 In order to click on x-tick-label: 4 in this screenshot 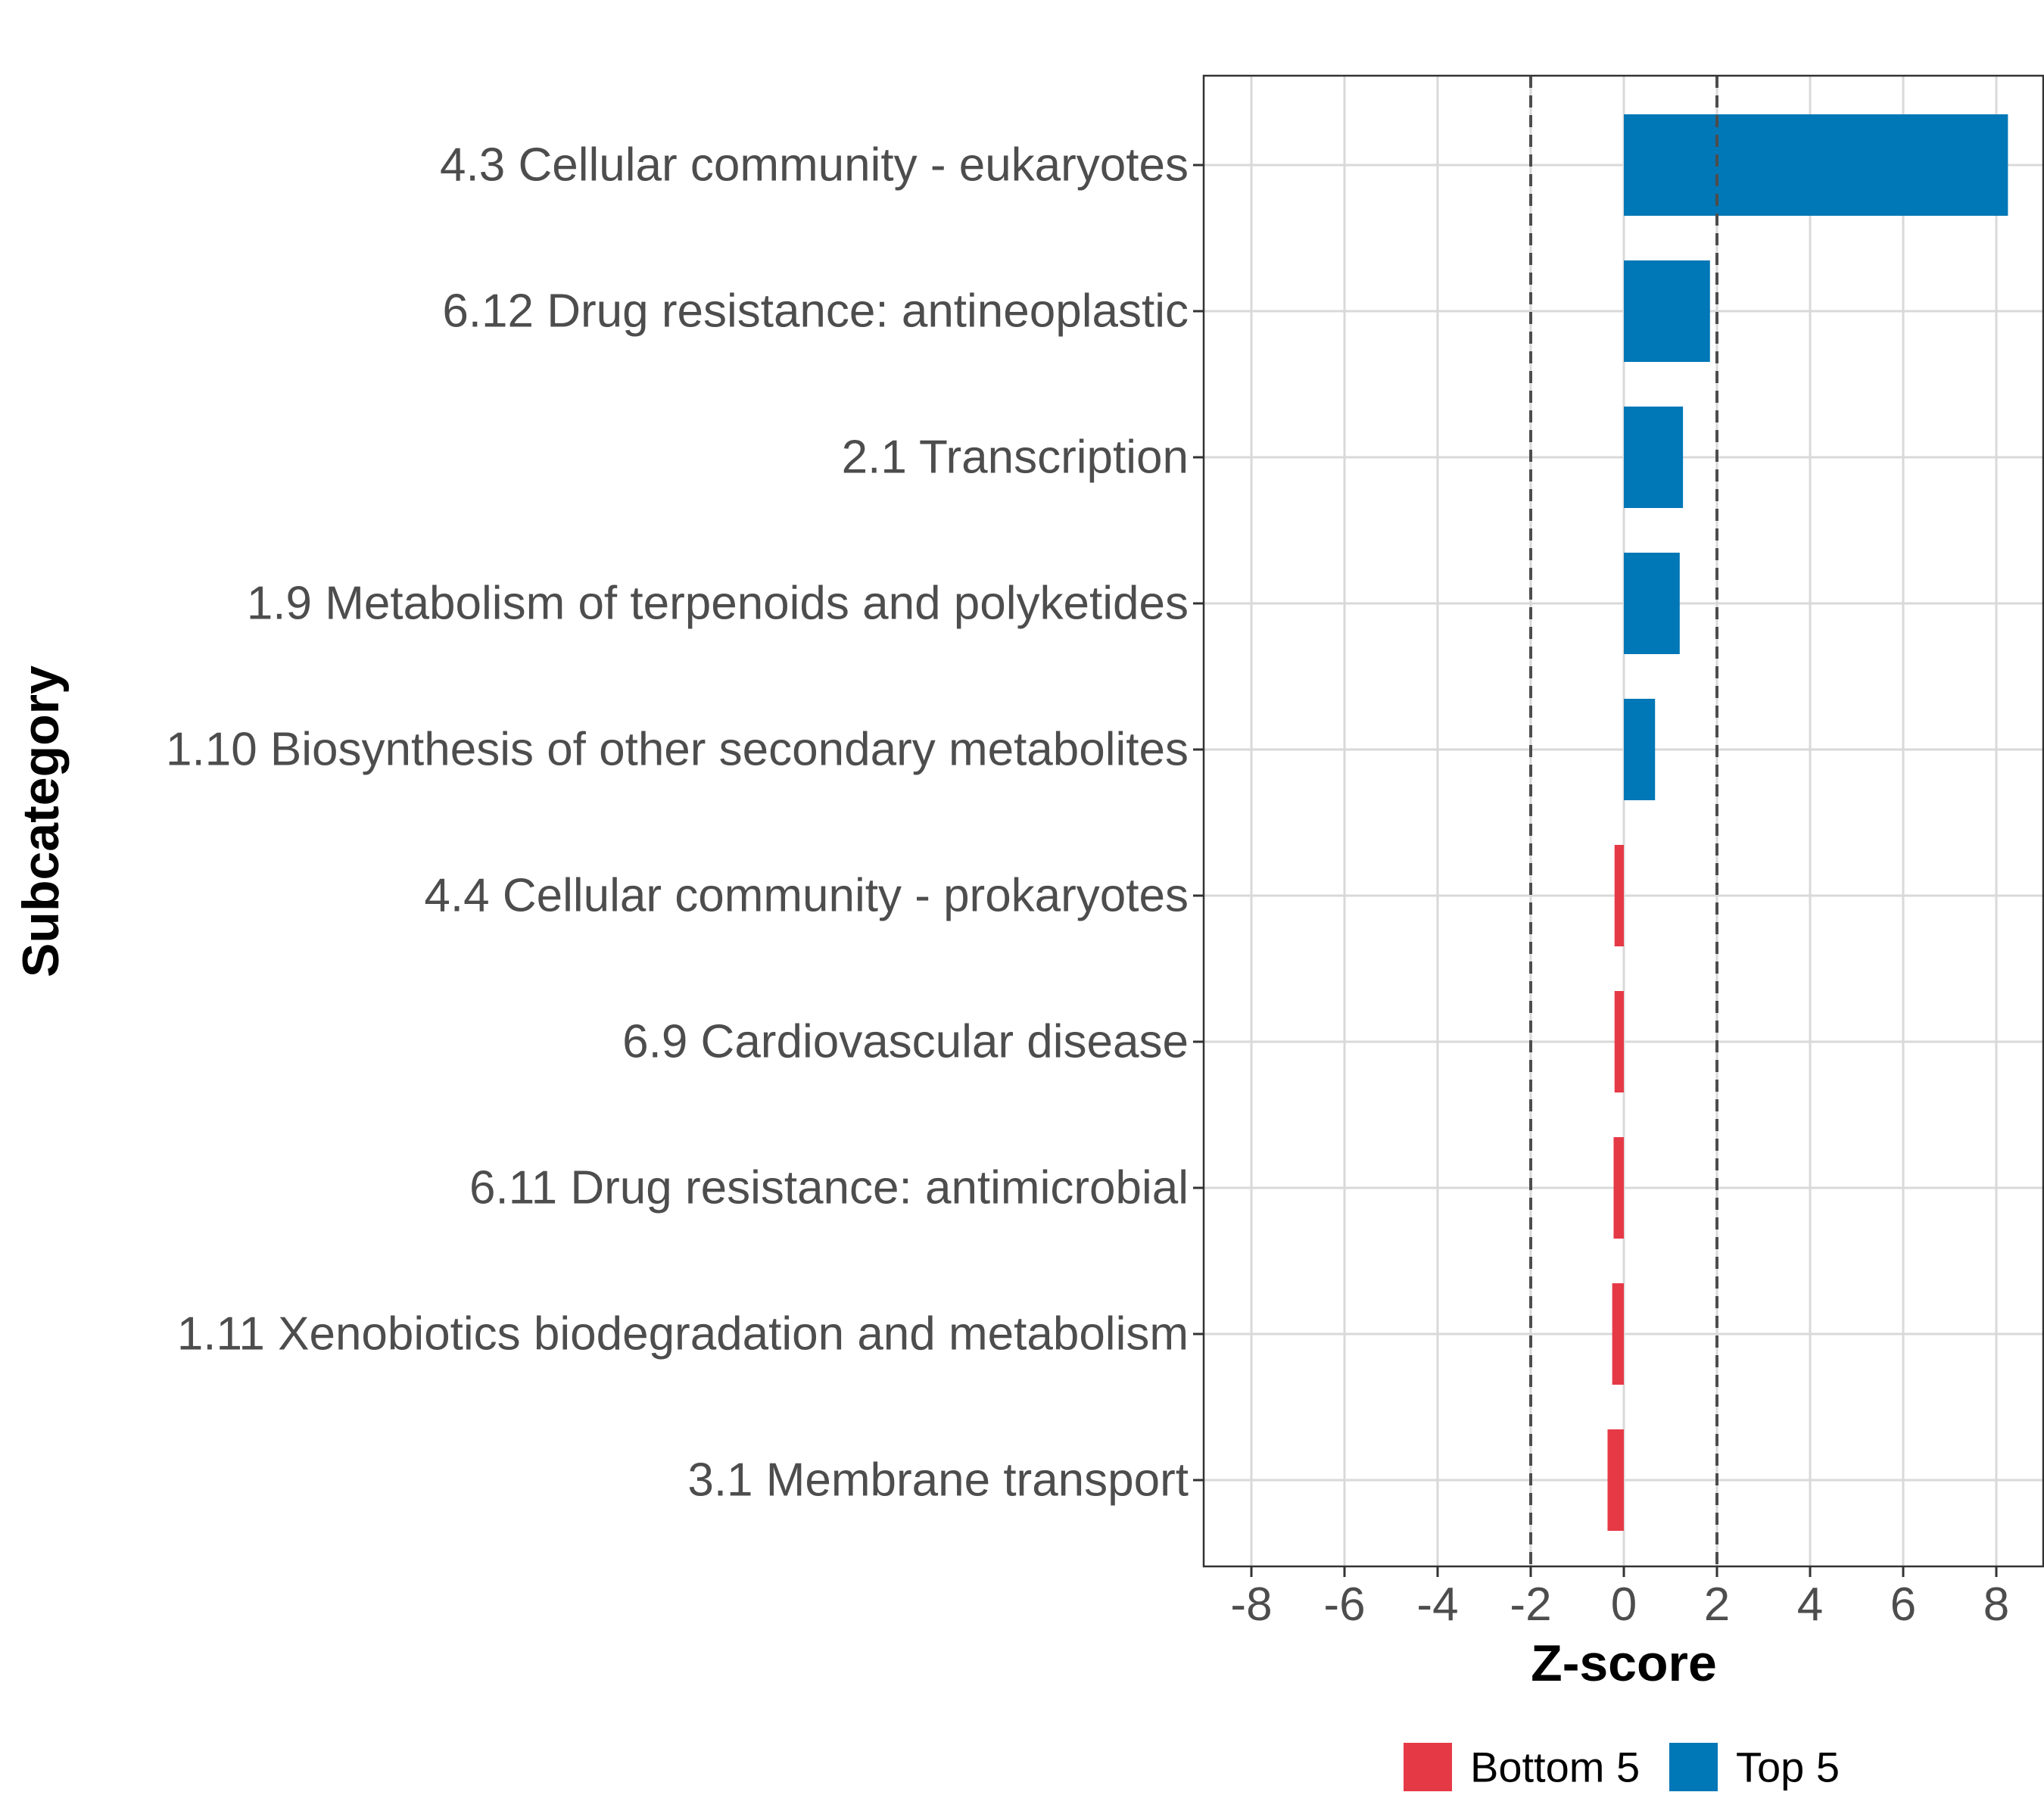, I will do `click(1810, 1605)`.